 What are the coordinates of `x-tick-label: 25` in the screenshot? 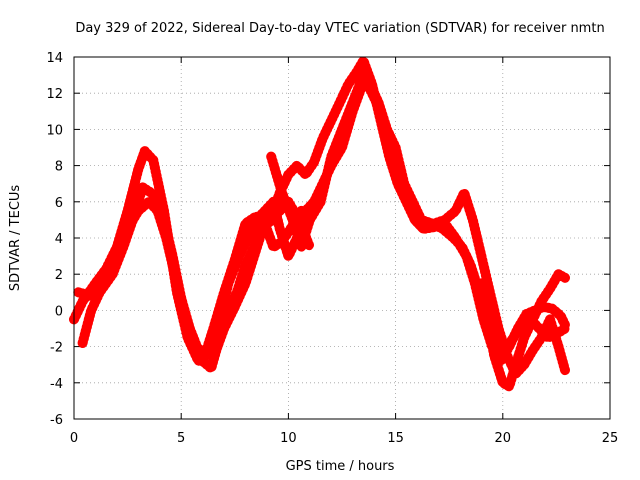 It's located at (610, 438).